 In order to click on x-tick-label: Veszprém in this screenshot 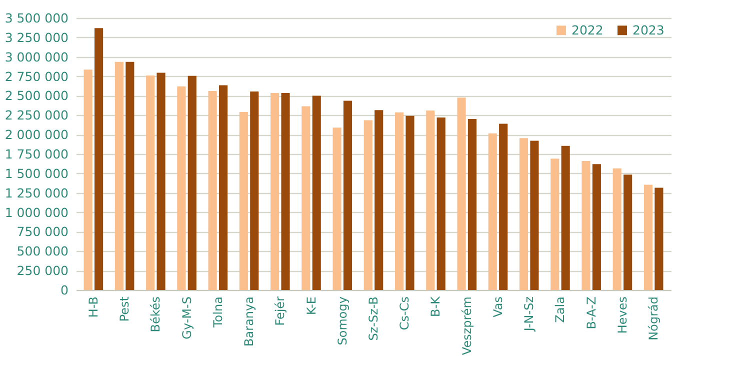, I will do `click(467, 326)`.